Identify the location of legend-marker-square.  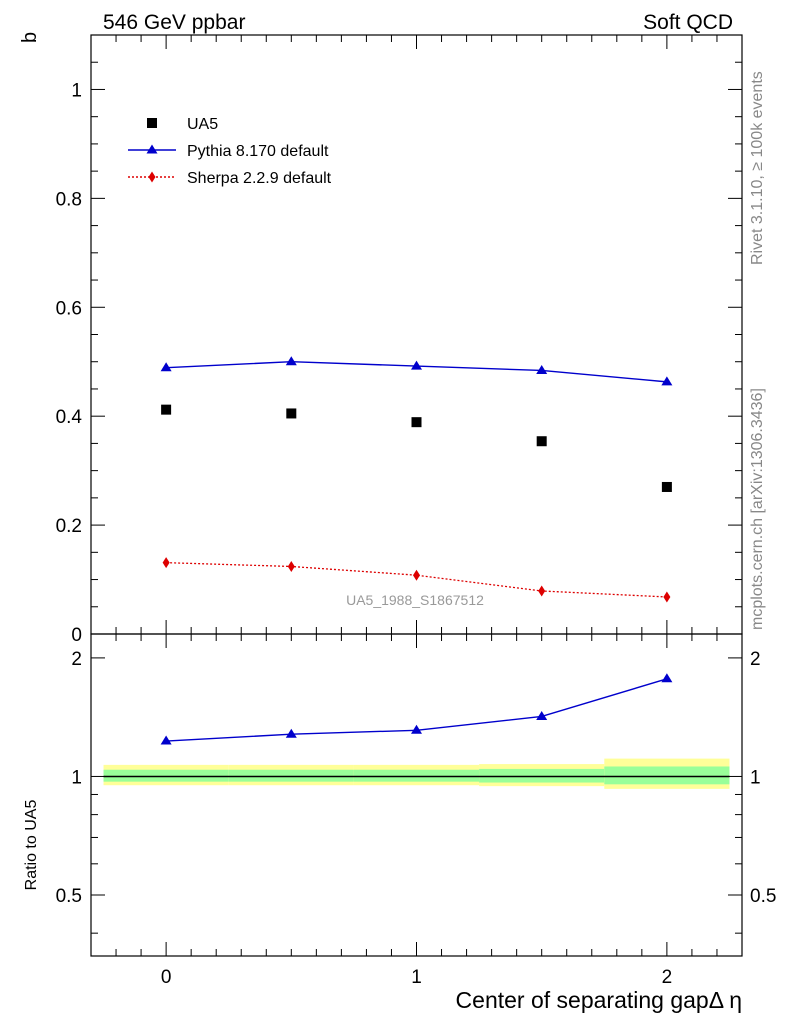
(152, 123).